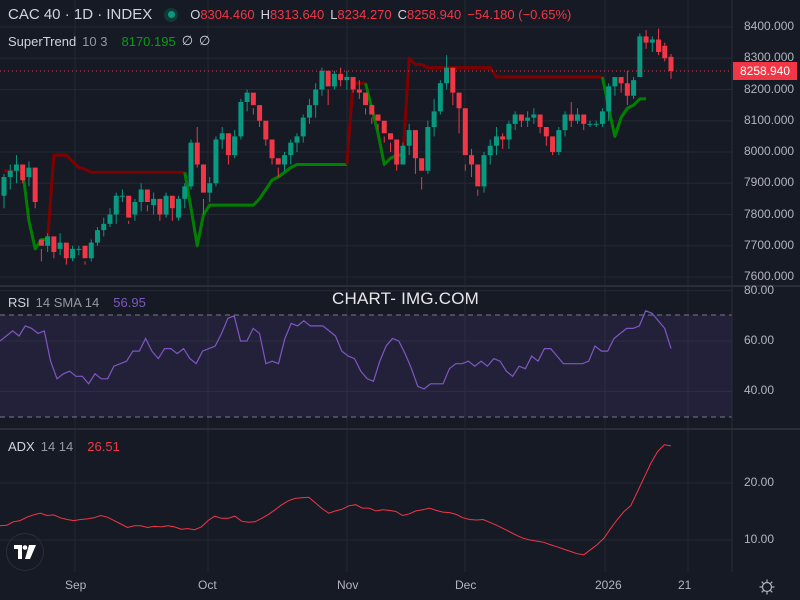  What do you see at coordinates (759, 482) in the screenshot?
I see `adx-axis-label: 20.00` at bounding box center [759, 482].